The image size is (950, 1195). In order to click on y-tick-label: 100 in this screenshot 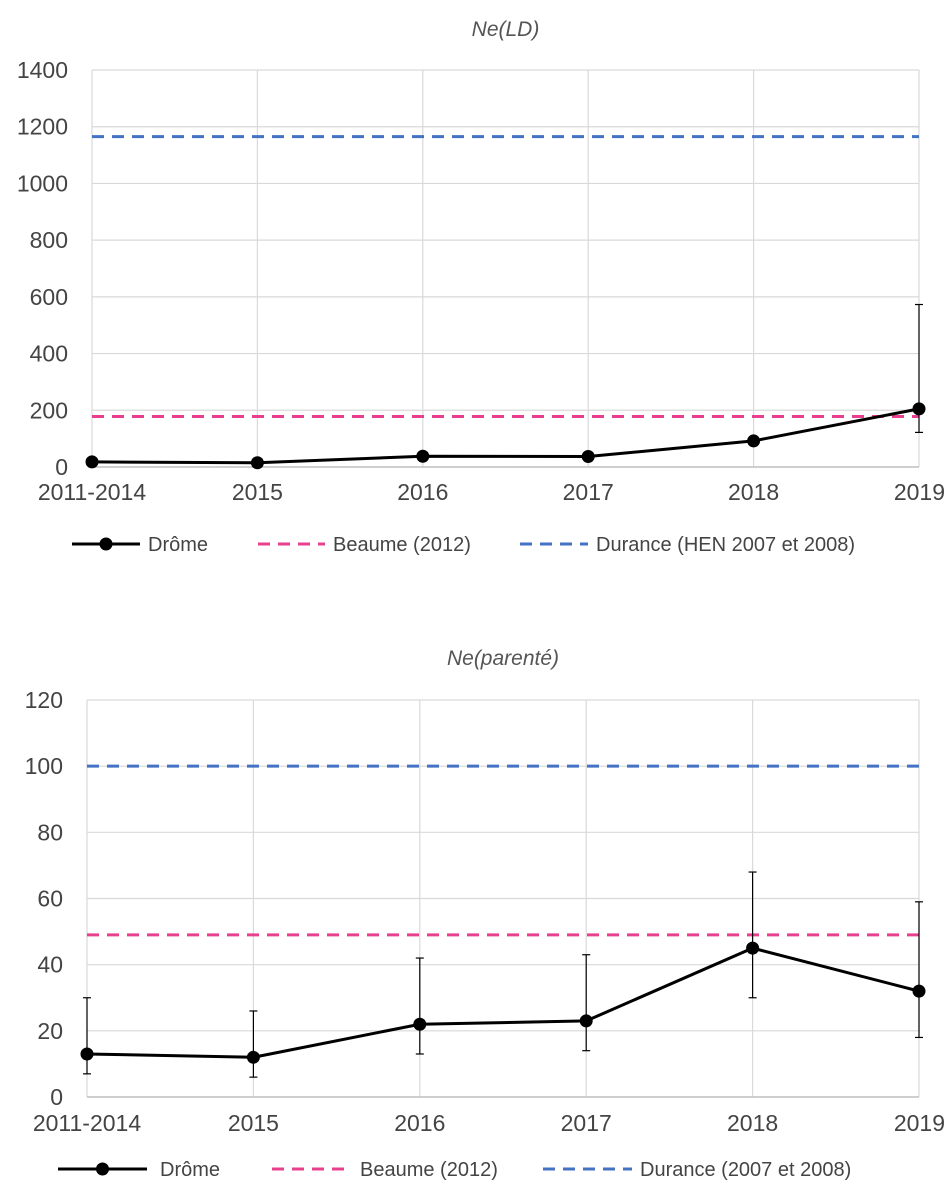, I will do `click(44, 766)`.